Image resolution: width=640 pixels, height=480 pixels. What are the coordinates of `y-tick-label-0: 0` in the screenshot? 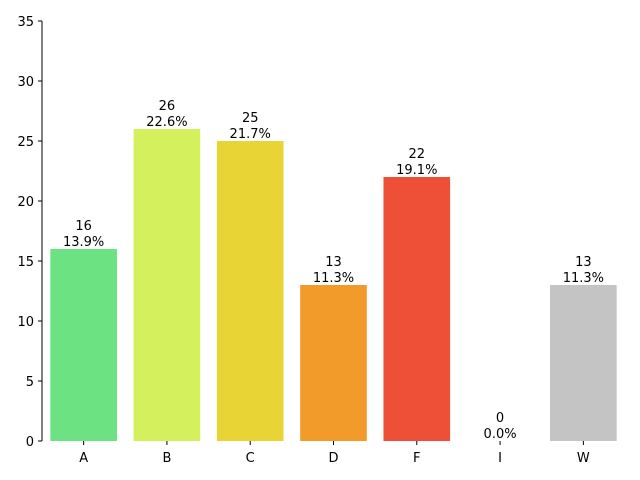 It's located at (30, 442).